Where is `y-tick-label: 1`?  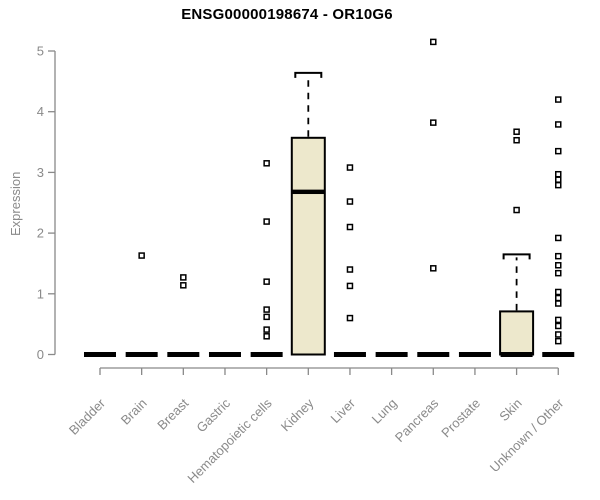 y-tick-label: 1 is located at coordinates (40, 293).